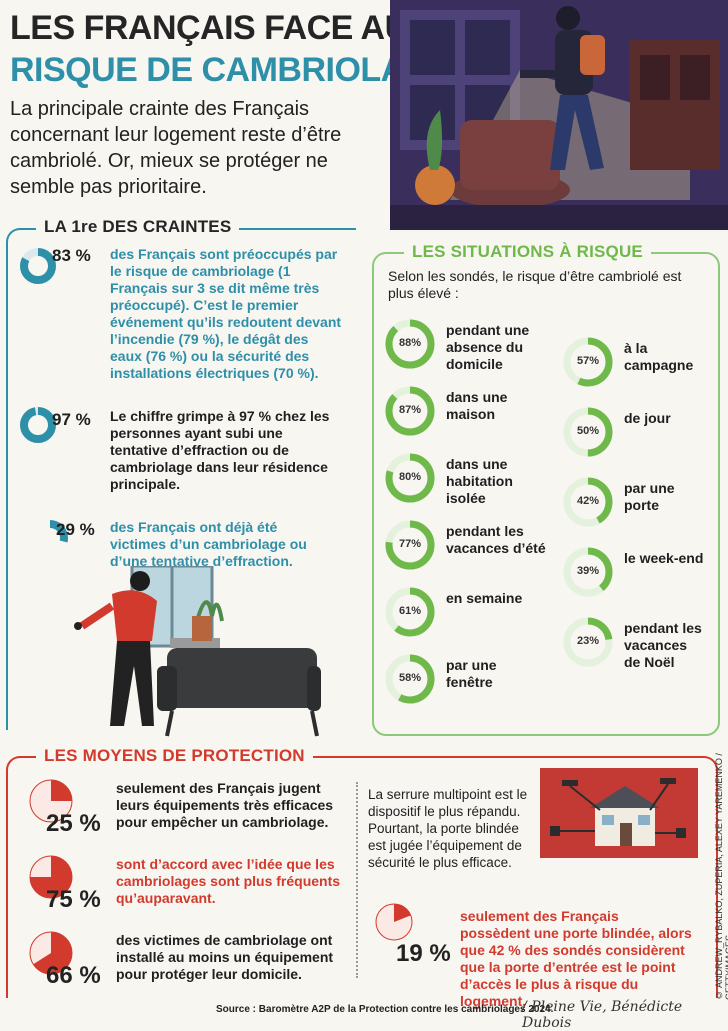  I want to click on risk-pct-right-3: 39%, so click(588, 571).